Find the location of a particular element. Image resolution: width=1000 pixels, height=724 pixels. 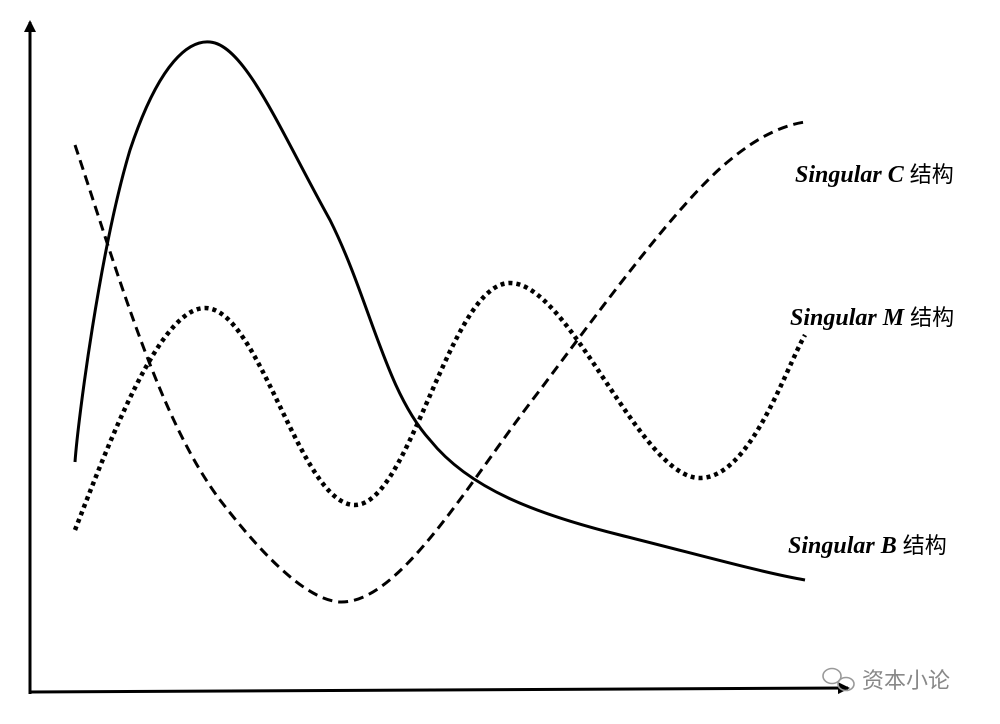

wechat-icon is located at coordinates (838, 679).